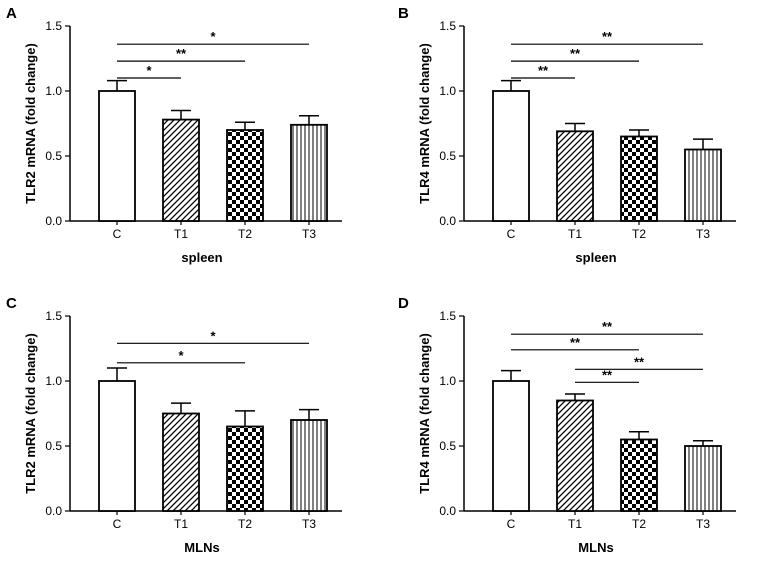  Describe the element at coordinates (403, 13) in the screenshot. I see `panel-letter: B` at that location.